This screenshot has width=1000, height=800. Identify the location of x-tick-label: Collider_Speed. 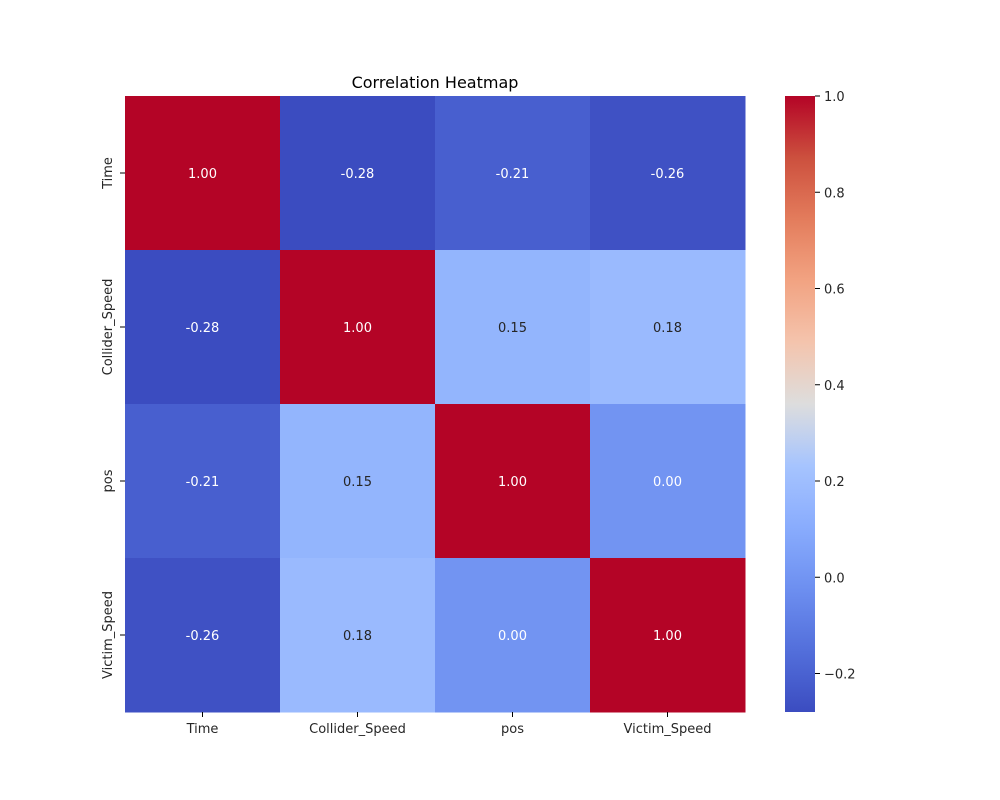
(357, 729).